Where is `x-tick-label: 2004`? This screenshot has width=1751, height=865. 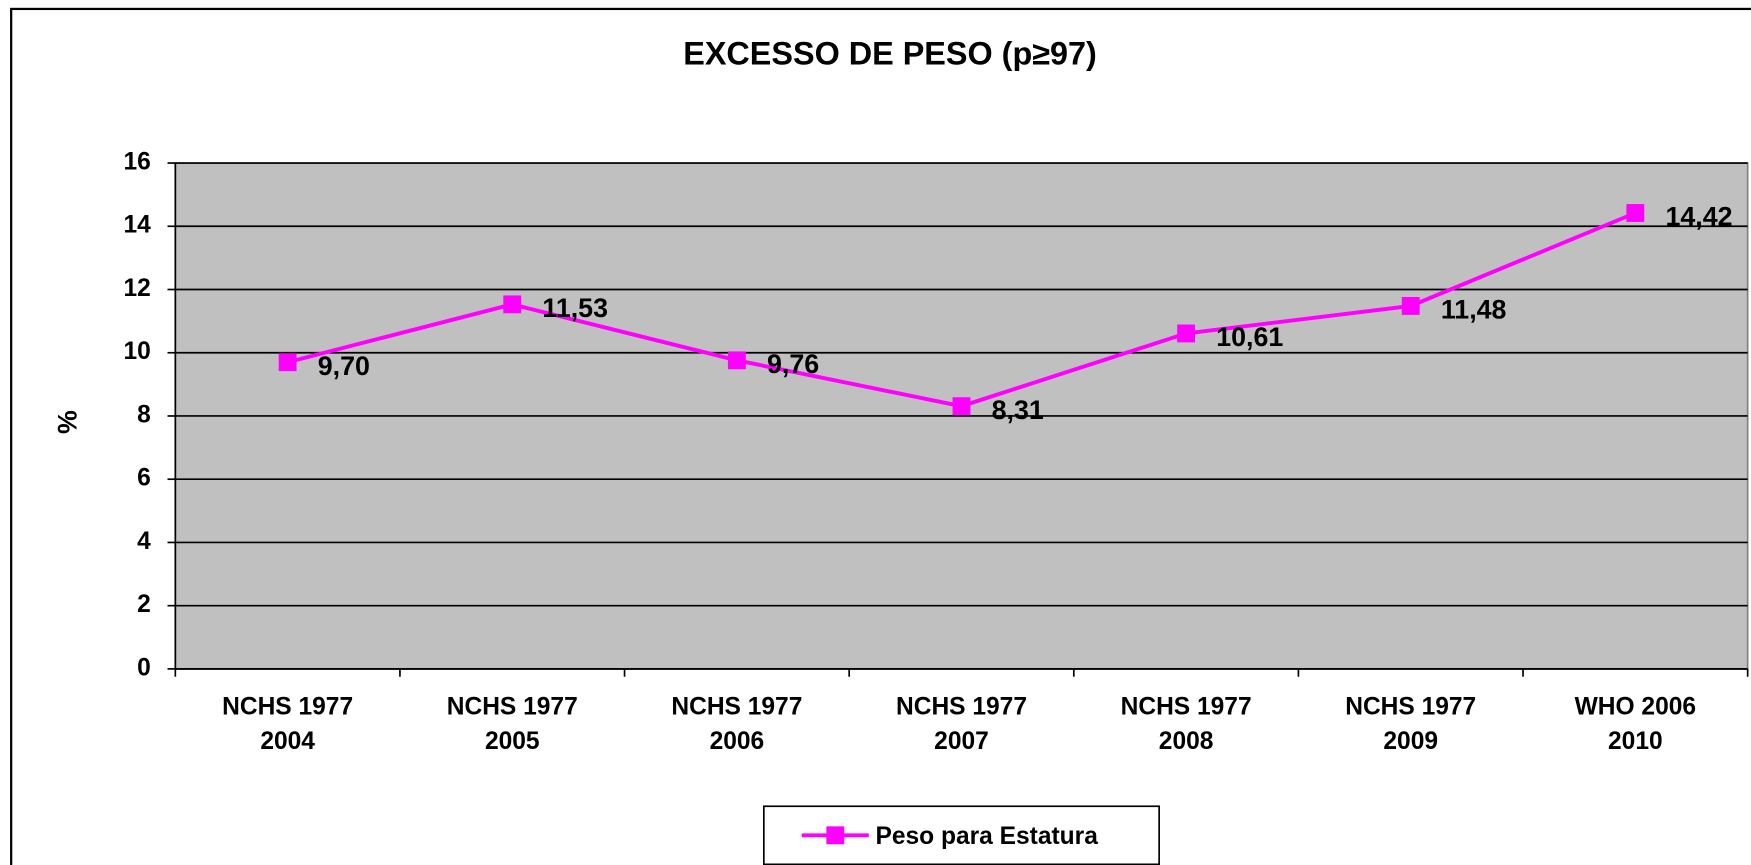
x-tick-label: 2004 is located at coordinates (287, 741).